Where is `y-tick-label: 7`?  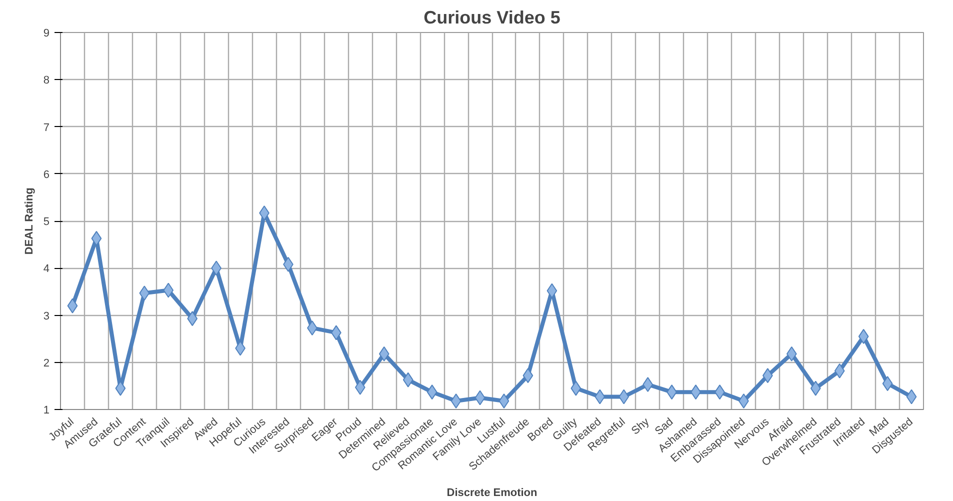
y-tick-label: 7 is located at coordinates (46, 128).